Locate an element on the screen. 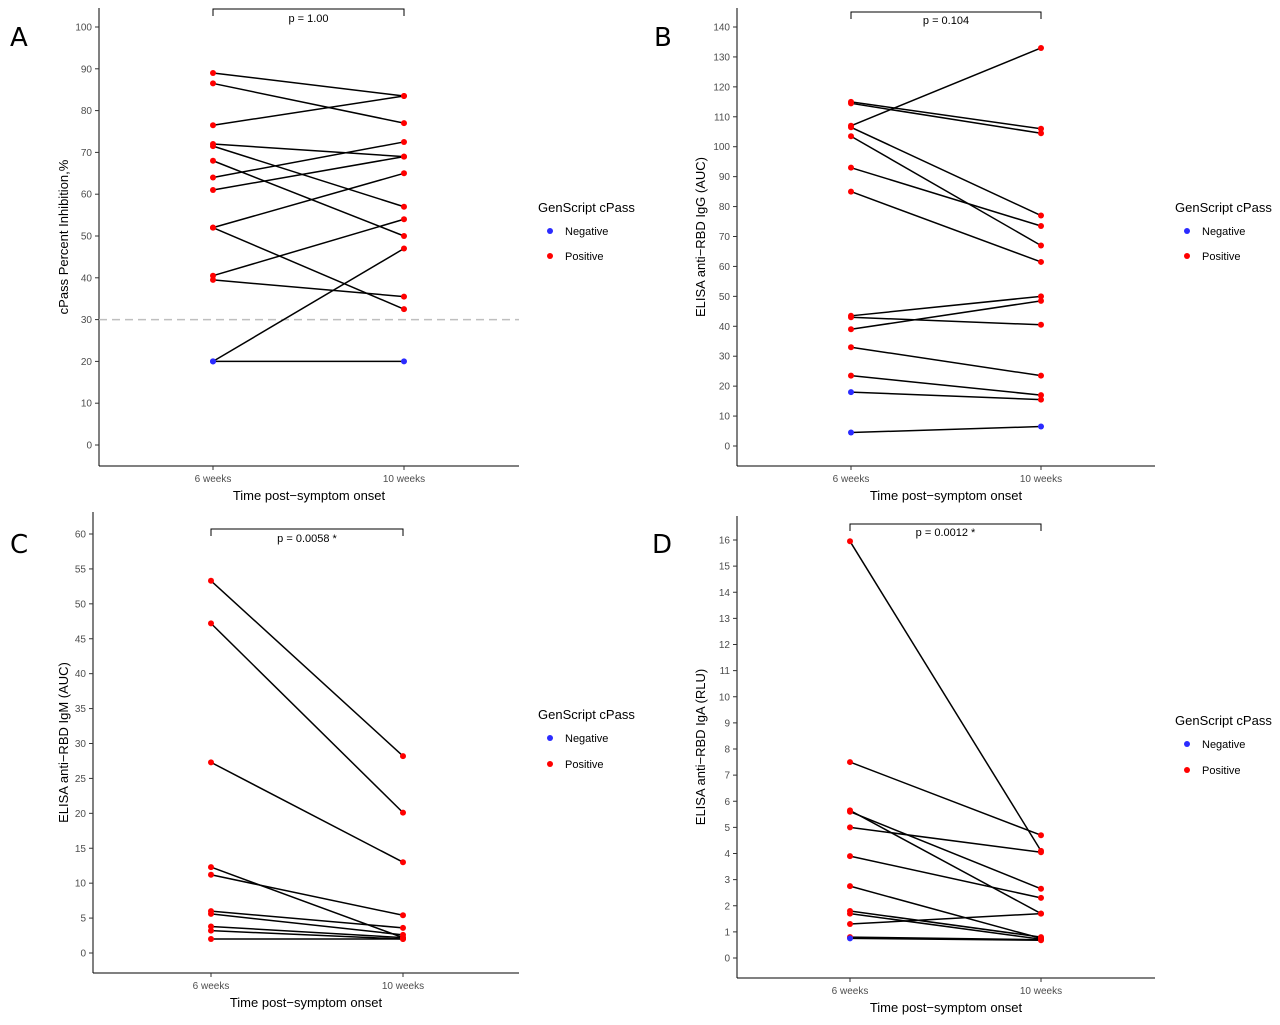  panel-b-p-value: p = 0.104 is located at coordinates (946, 21).